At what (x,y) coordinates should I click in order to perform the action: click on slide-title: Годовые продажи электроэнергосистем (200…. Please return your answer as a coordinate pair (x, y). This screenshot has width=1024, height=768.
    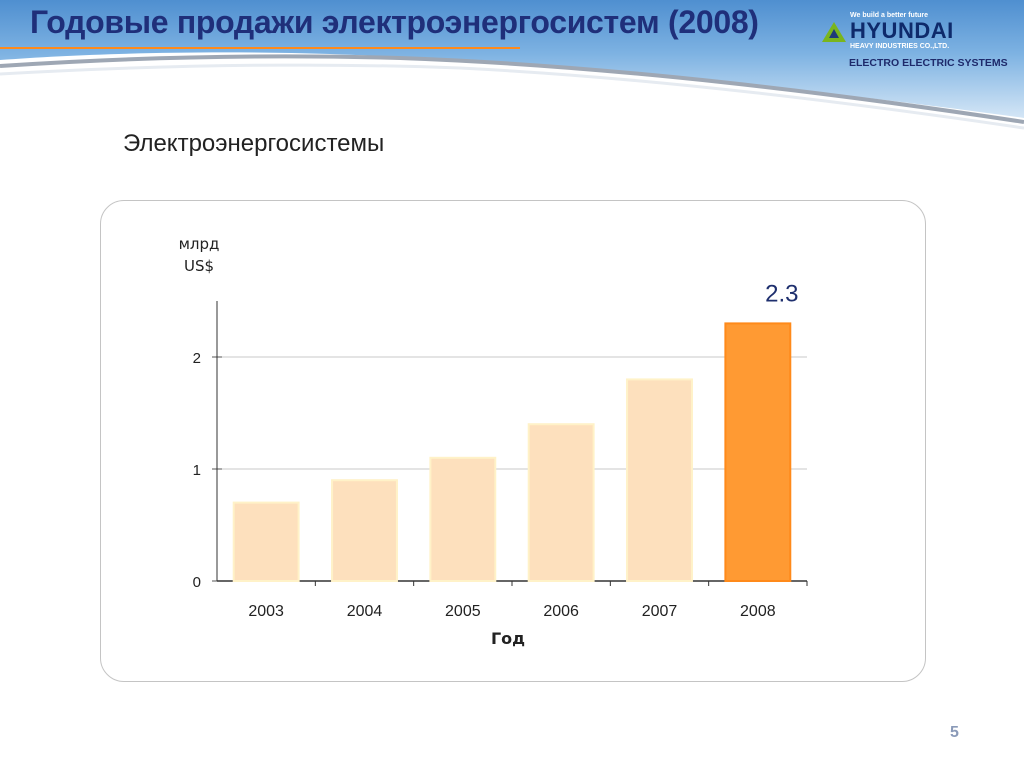
    Looking at the image, I should click on (394, 22).